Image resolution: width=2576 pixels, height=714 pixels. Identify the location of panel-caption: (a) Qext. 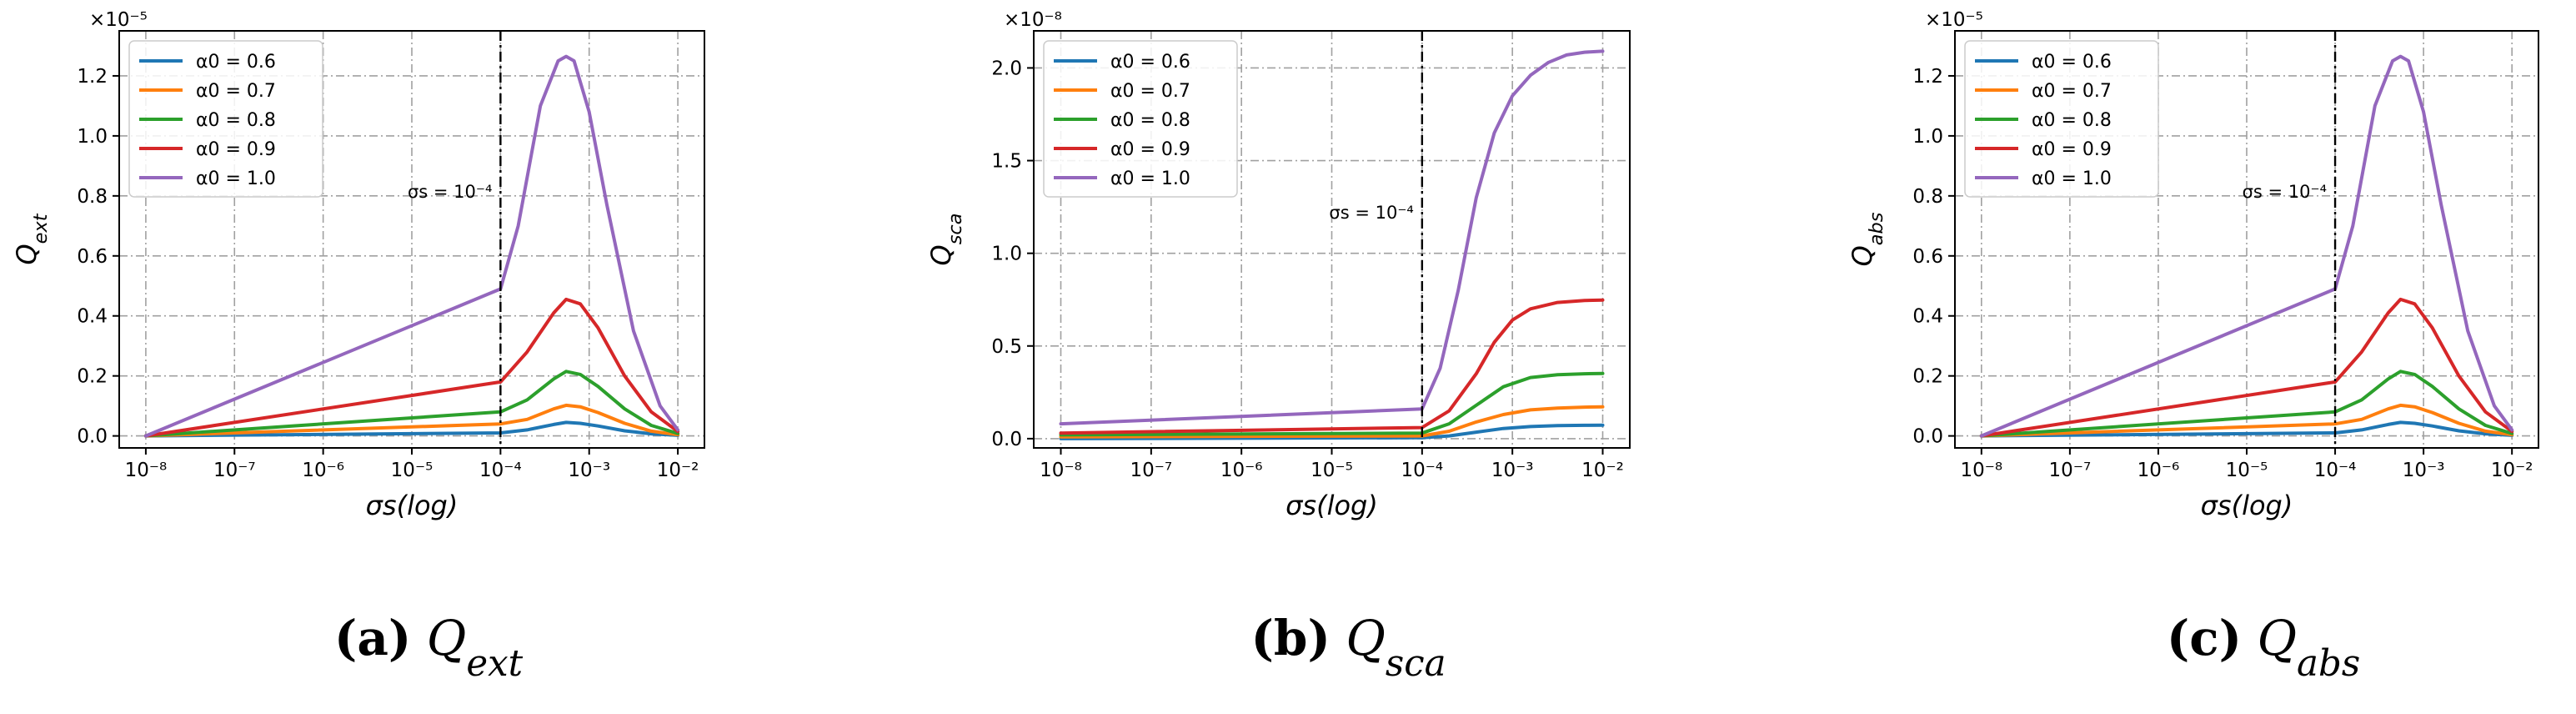
(429, 647).